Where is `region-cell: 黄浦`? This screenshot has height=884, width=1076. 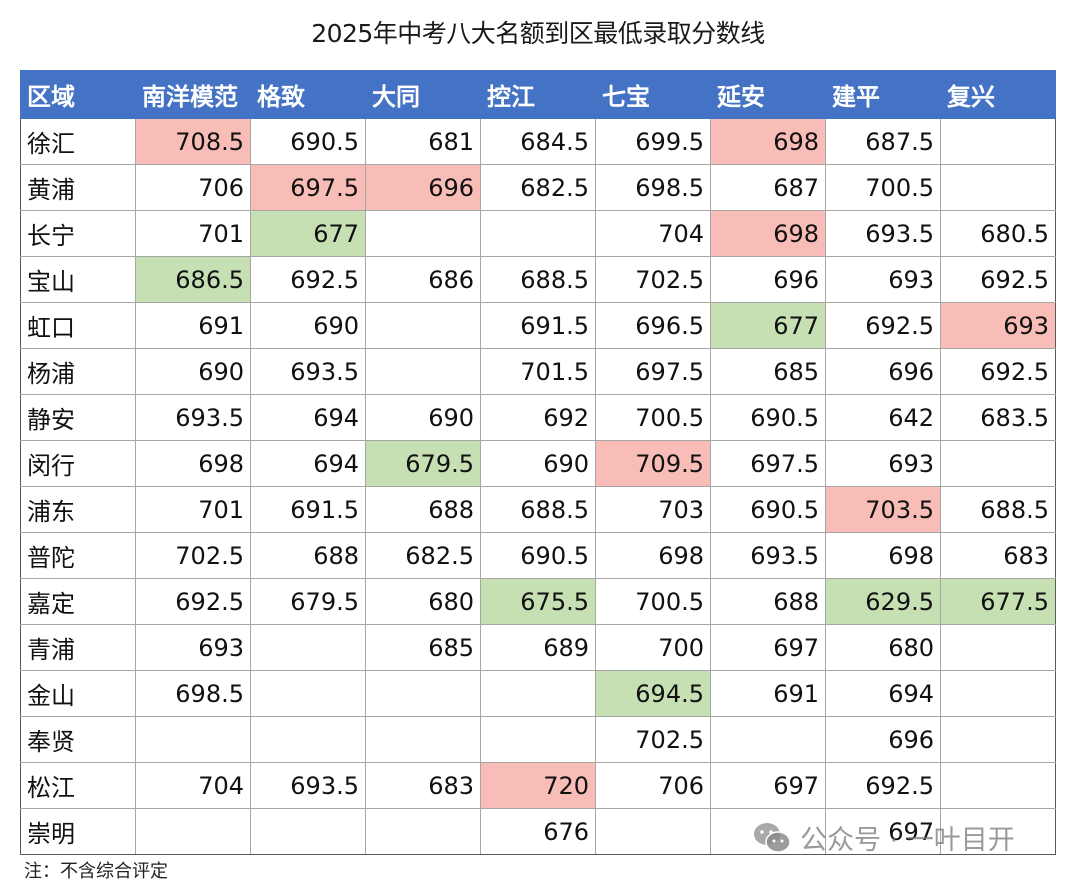
region-cell: 黄浦 is located at coordinates (78, 187).